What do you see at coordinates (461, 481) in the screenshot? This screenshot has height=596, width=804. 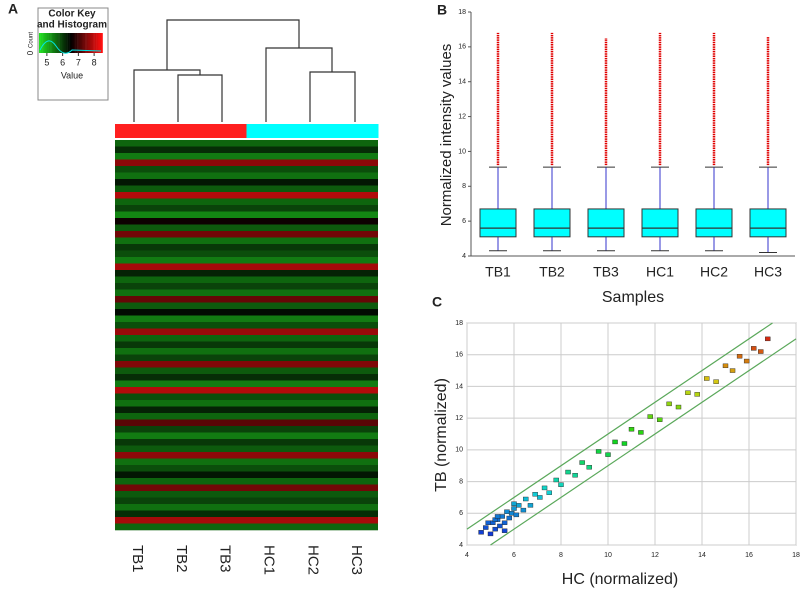 I see `y-tick-label: 8` at bounding box center [461, 481].